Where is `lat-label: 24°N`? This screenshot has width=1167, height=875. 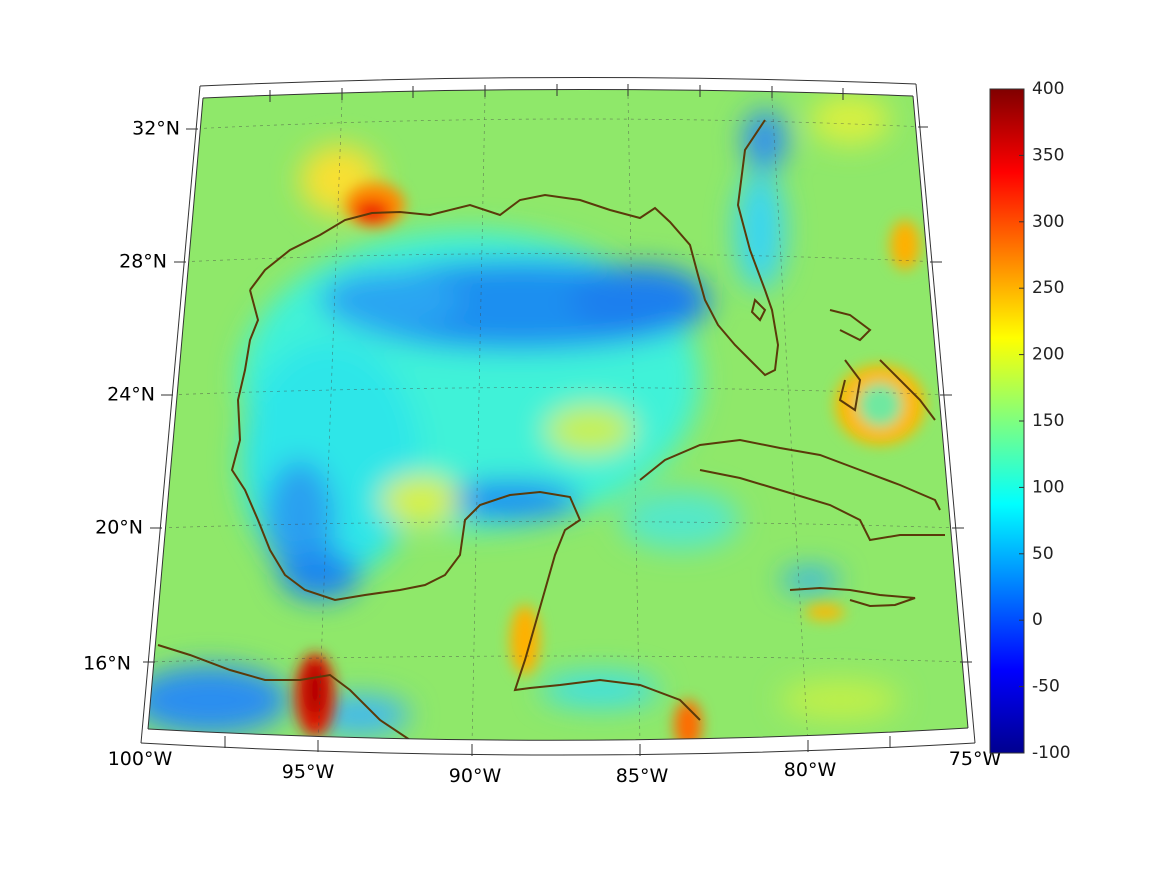
lat-label: 24°N is located at coordinates (131, 395).